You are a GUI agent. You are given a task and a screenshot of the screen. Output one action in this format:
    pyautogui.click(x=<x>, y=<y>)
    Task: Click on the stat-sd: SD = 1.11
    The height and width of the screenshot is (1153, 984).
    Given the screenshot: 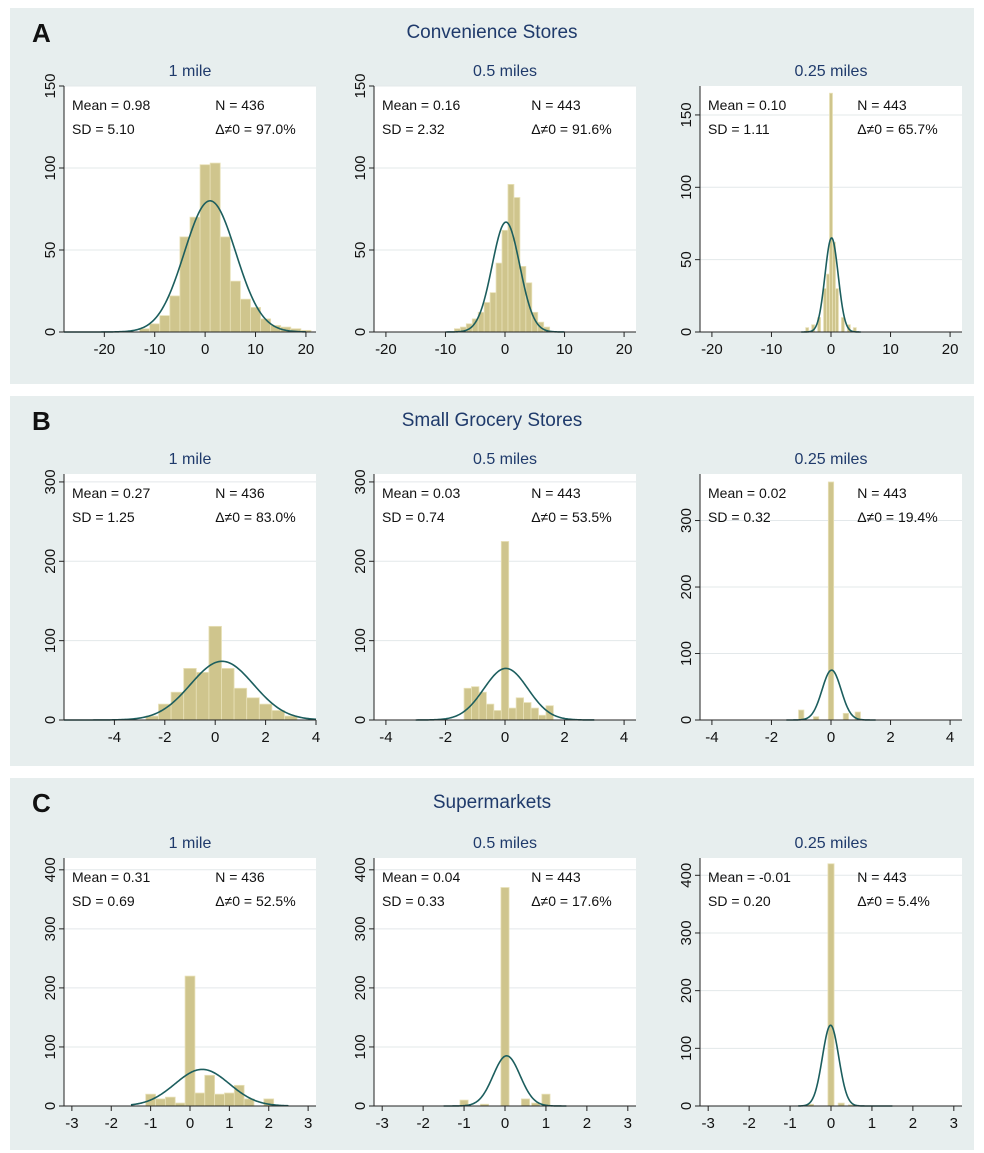 What is the action you would take?
    pyautogui.click(x=739, y=129)
    